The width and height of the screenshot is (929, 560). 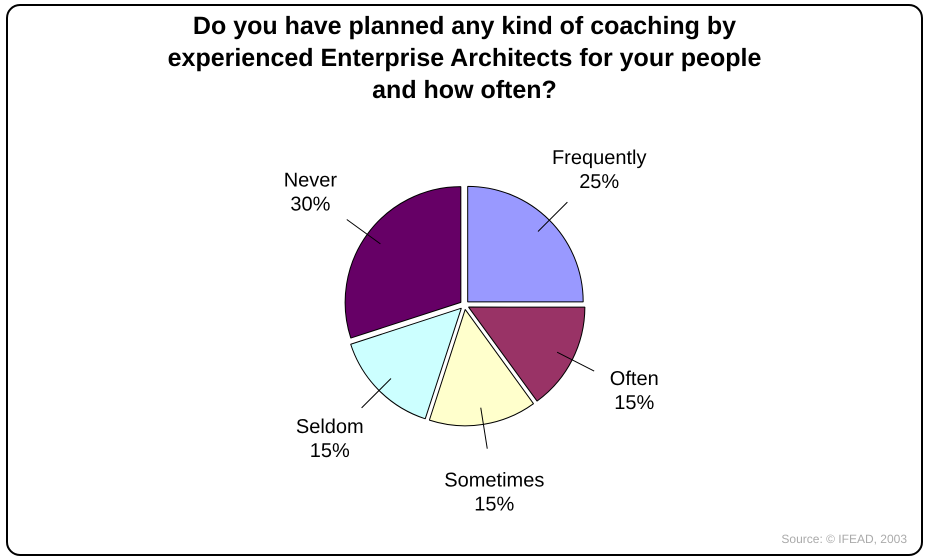 I want to click on slice-label: Often, so click(x=634, y=379).